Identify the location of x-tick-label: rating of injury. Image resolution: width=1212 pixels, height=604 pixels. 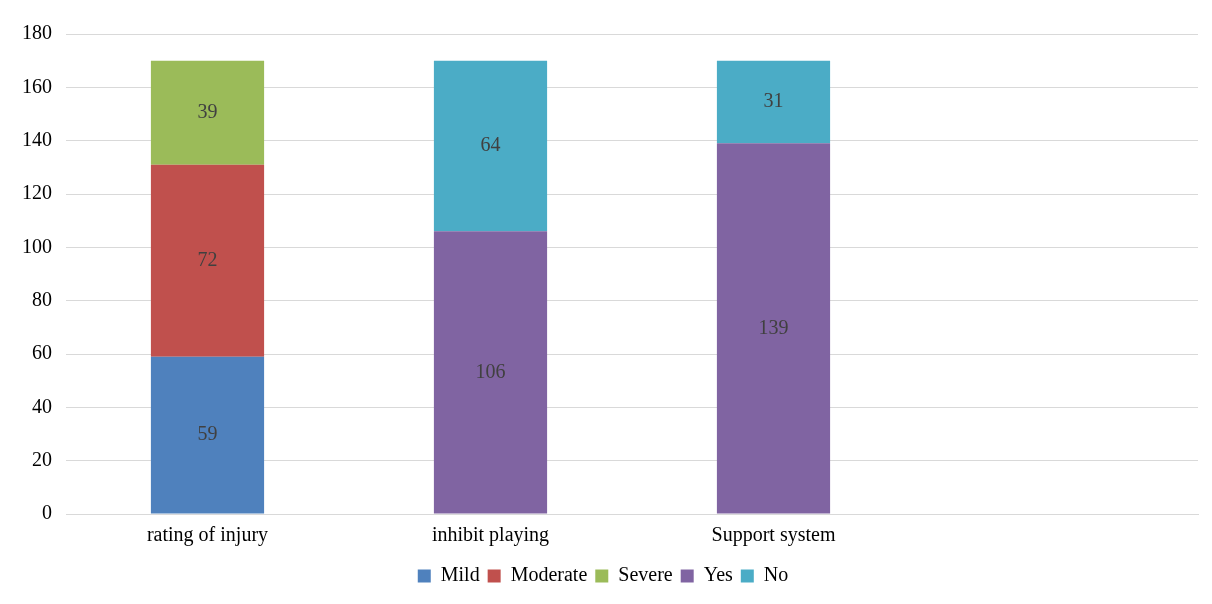
(207, 535).